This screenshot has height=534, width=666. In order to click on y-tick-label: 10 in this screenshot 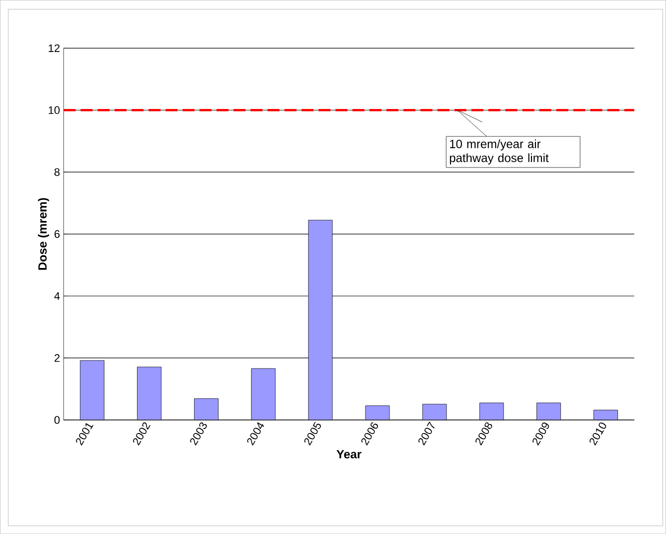, I will do `click(54, 110)`.